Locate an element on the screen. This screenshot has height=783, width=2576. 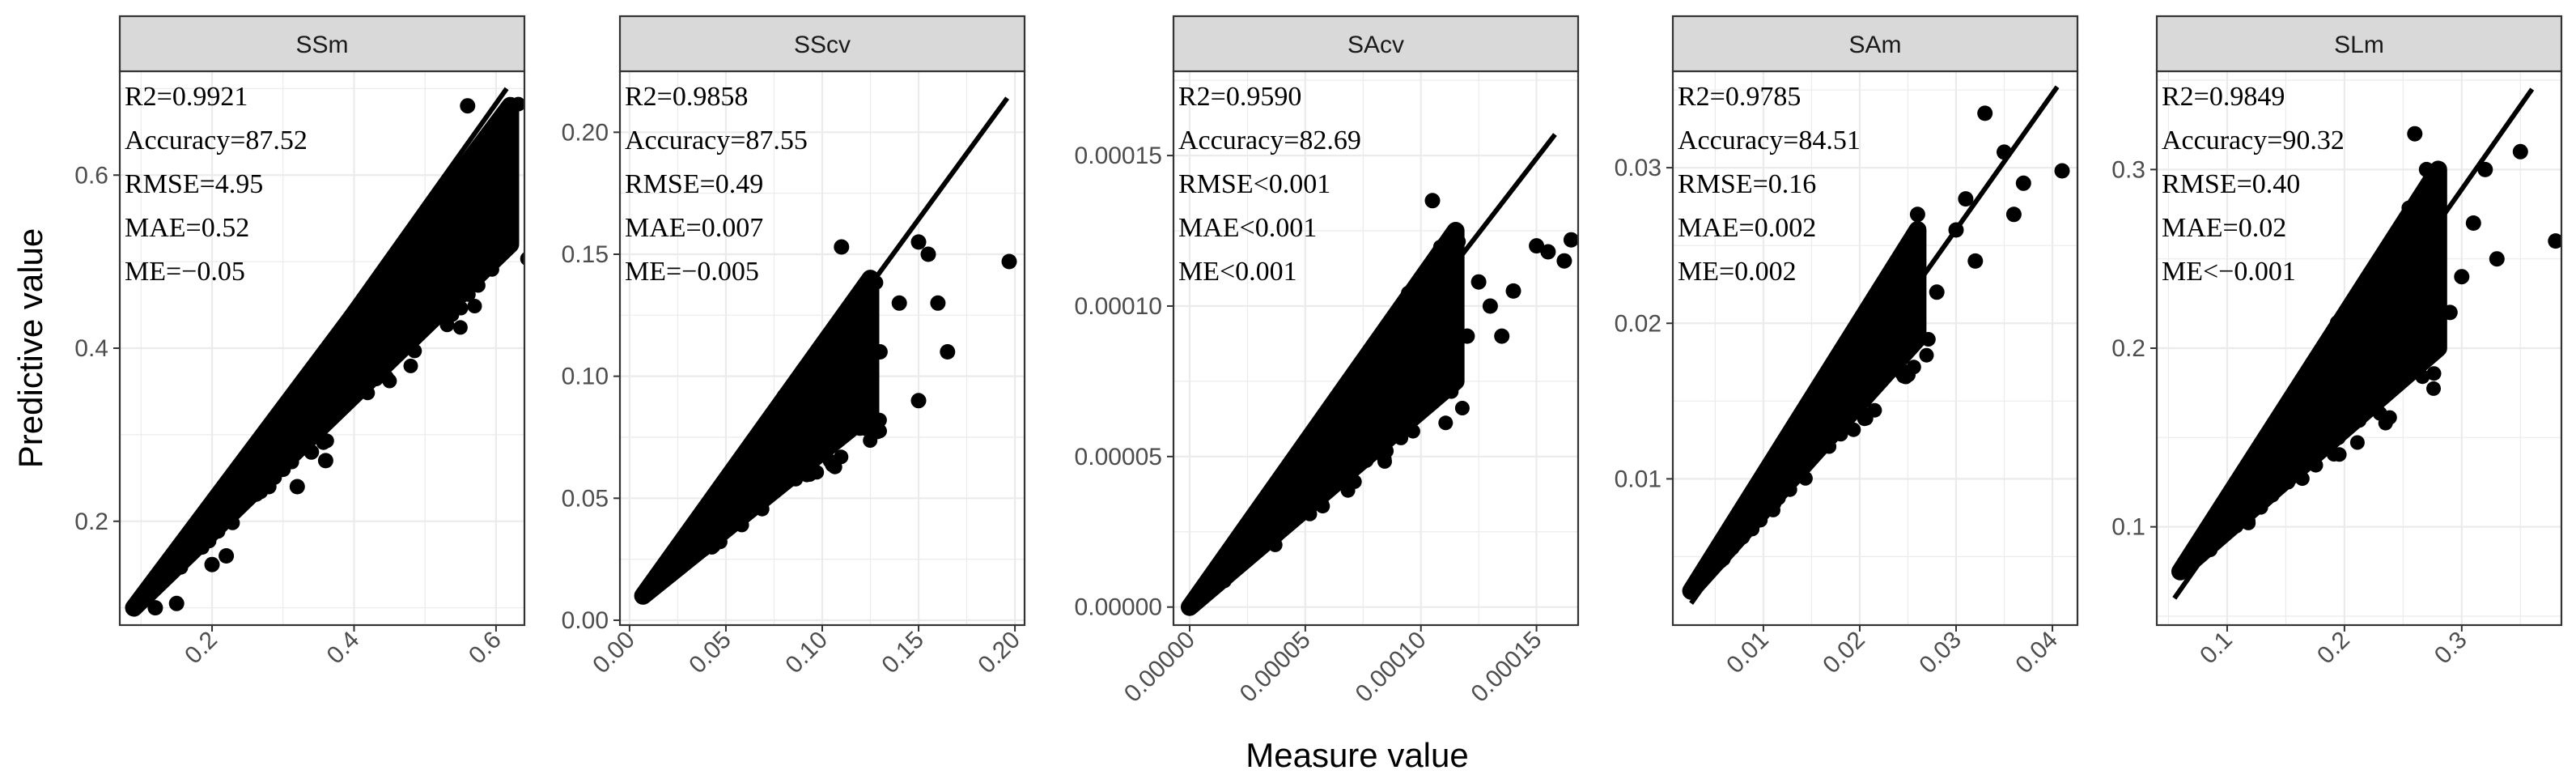
x-tick-label: 0.10 is located at coordinates (806, 653).